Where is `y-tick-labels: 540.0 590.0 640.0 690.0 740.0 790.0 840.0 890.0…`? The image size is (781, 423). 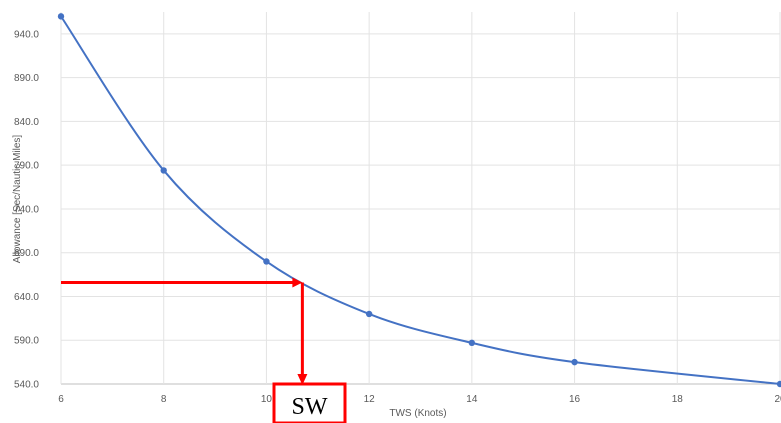
y-tick-labels: 540.0 590.0 640.0 690.0 740.0 790.0 840.0 890.0… is located at coordinates (26, 209).